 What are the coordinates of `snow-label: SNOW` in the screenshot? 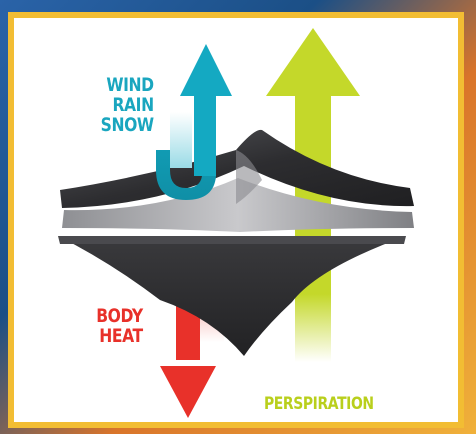 It's located at (127, 125).